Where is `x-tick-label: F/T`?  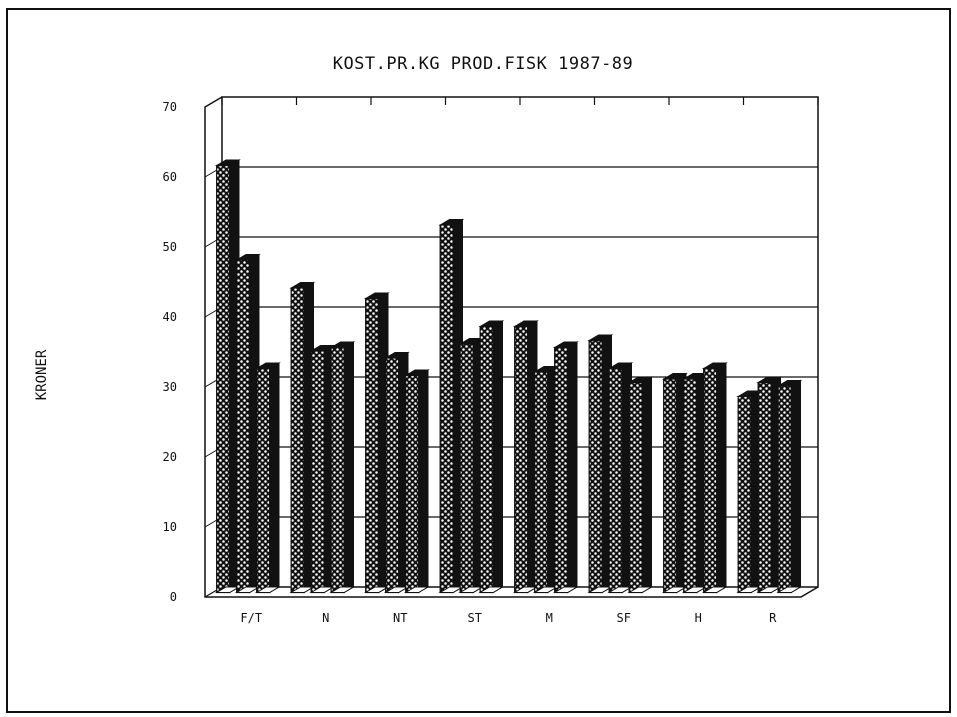 x-tick-label: F/T is located at coordinates (251, 618).